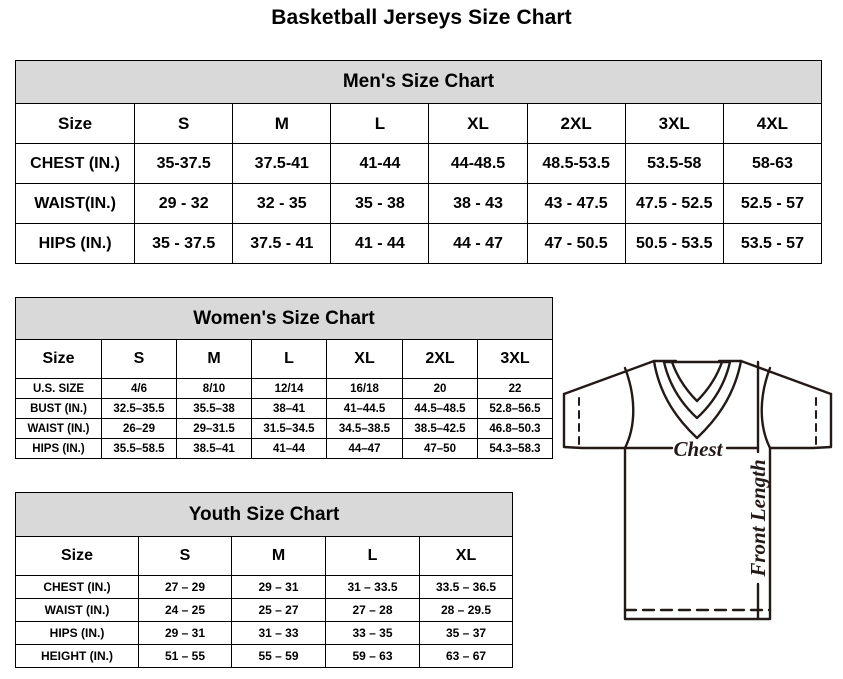 The width and height of the screenshot is (843, 679). I want to click on womens-hips-2xl: 47–50, so click(440, 448).